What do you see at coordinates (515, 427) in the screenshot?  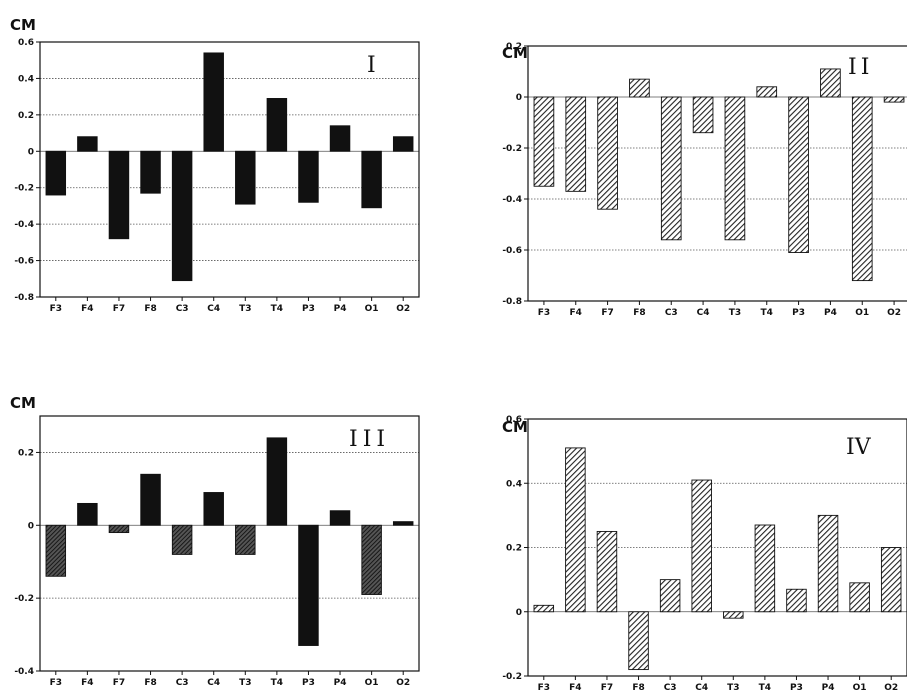 I see `chart-panel-4-ylabel: CM` at bounding box center [515, 427].